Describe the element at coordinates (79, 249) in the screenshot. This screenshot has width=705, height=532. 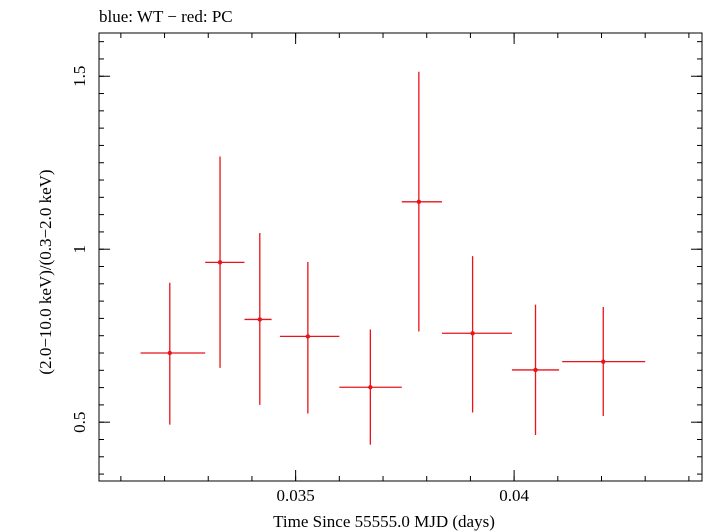
I see `y-tick-label: 1` at that location.